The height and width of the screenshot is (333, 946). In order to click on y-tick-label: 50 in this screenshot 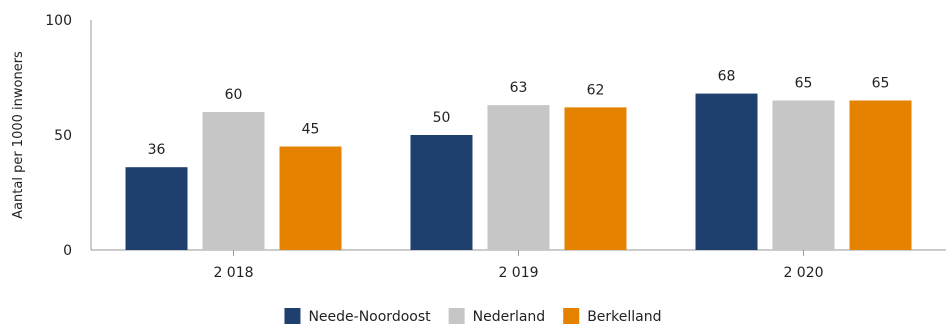, I will do `click(63, 136)`.